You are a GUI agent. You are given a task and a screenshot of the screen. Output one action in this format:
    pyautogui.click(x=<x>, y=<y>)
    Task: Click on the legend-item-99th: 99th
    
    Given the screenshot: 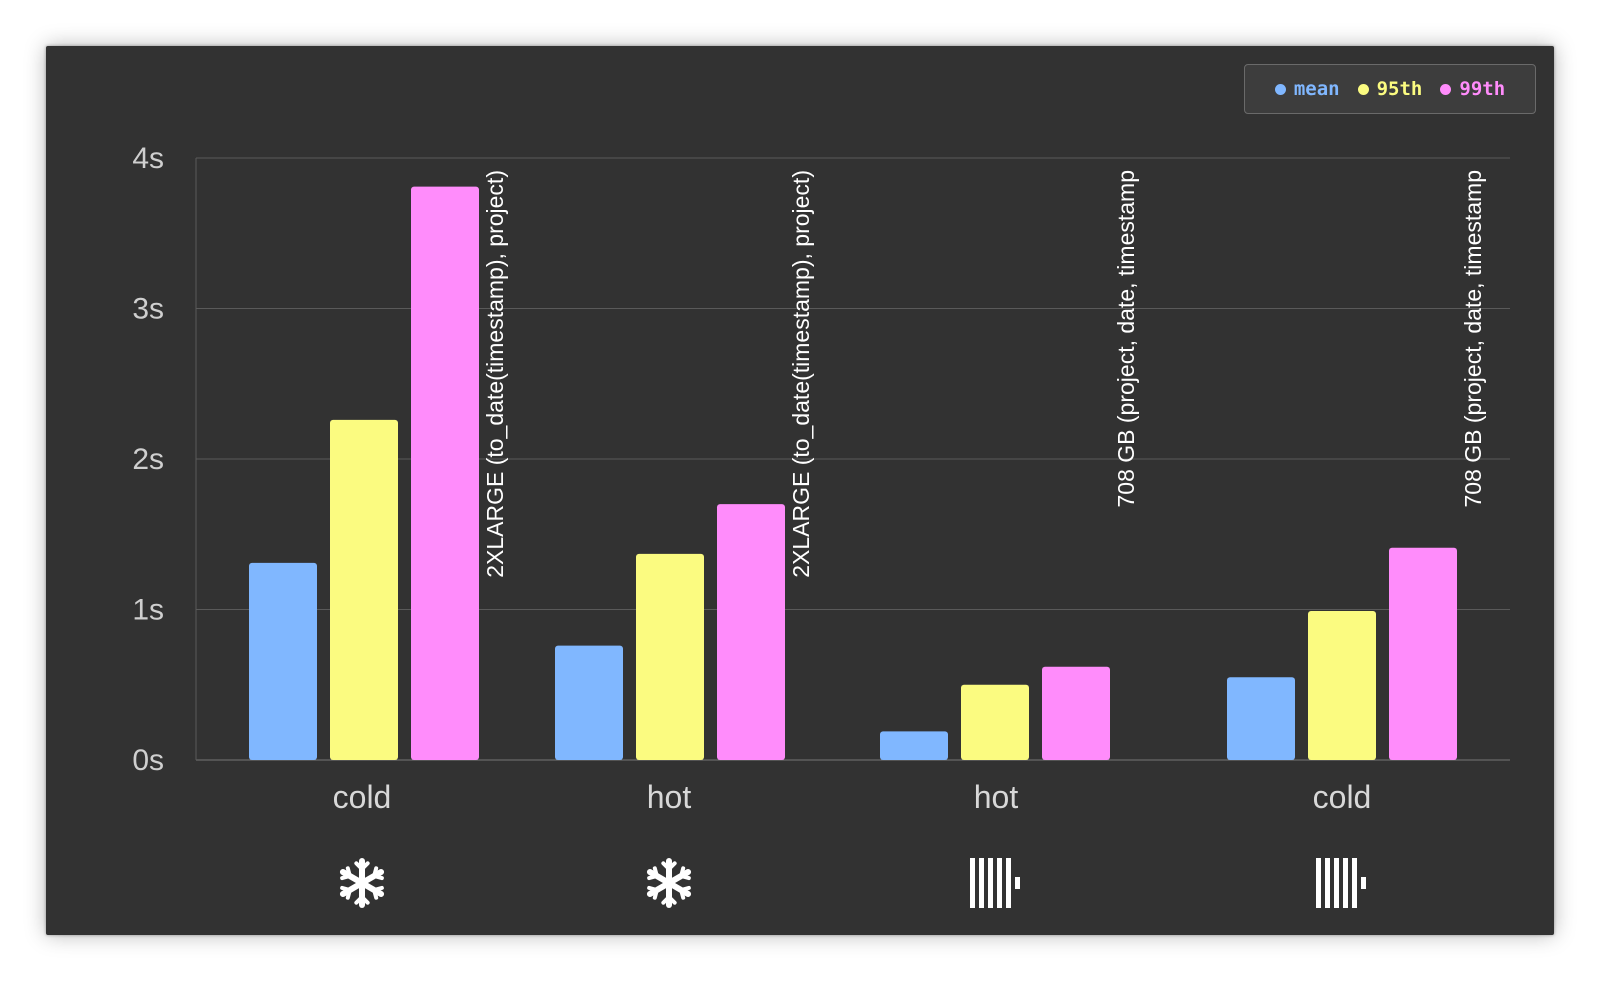 What is the action you would take?
    pyautogui.click(x=1472, y=89)
    